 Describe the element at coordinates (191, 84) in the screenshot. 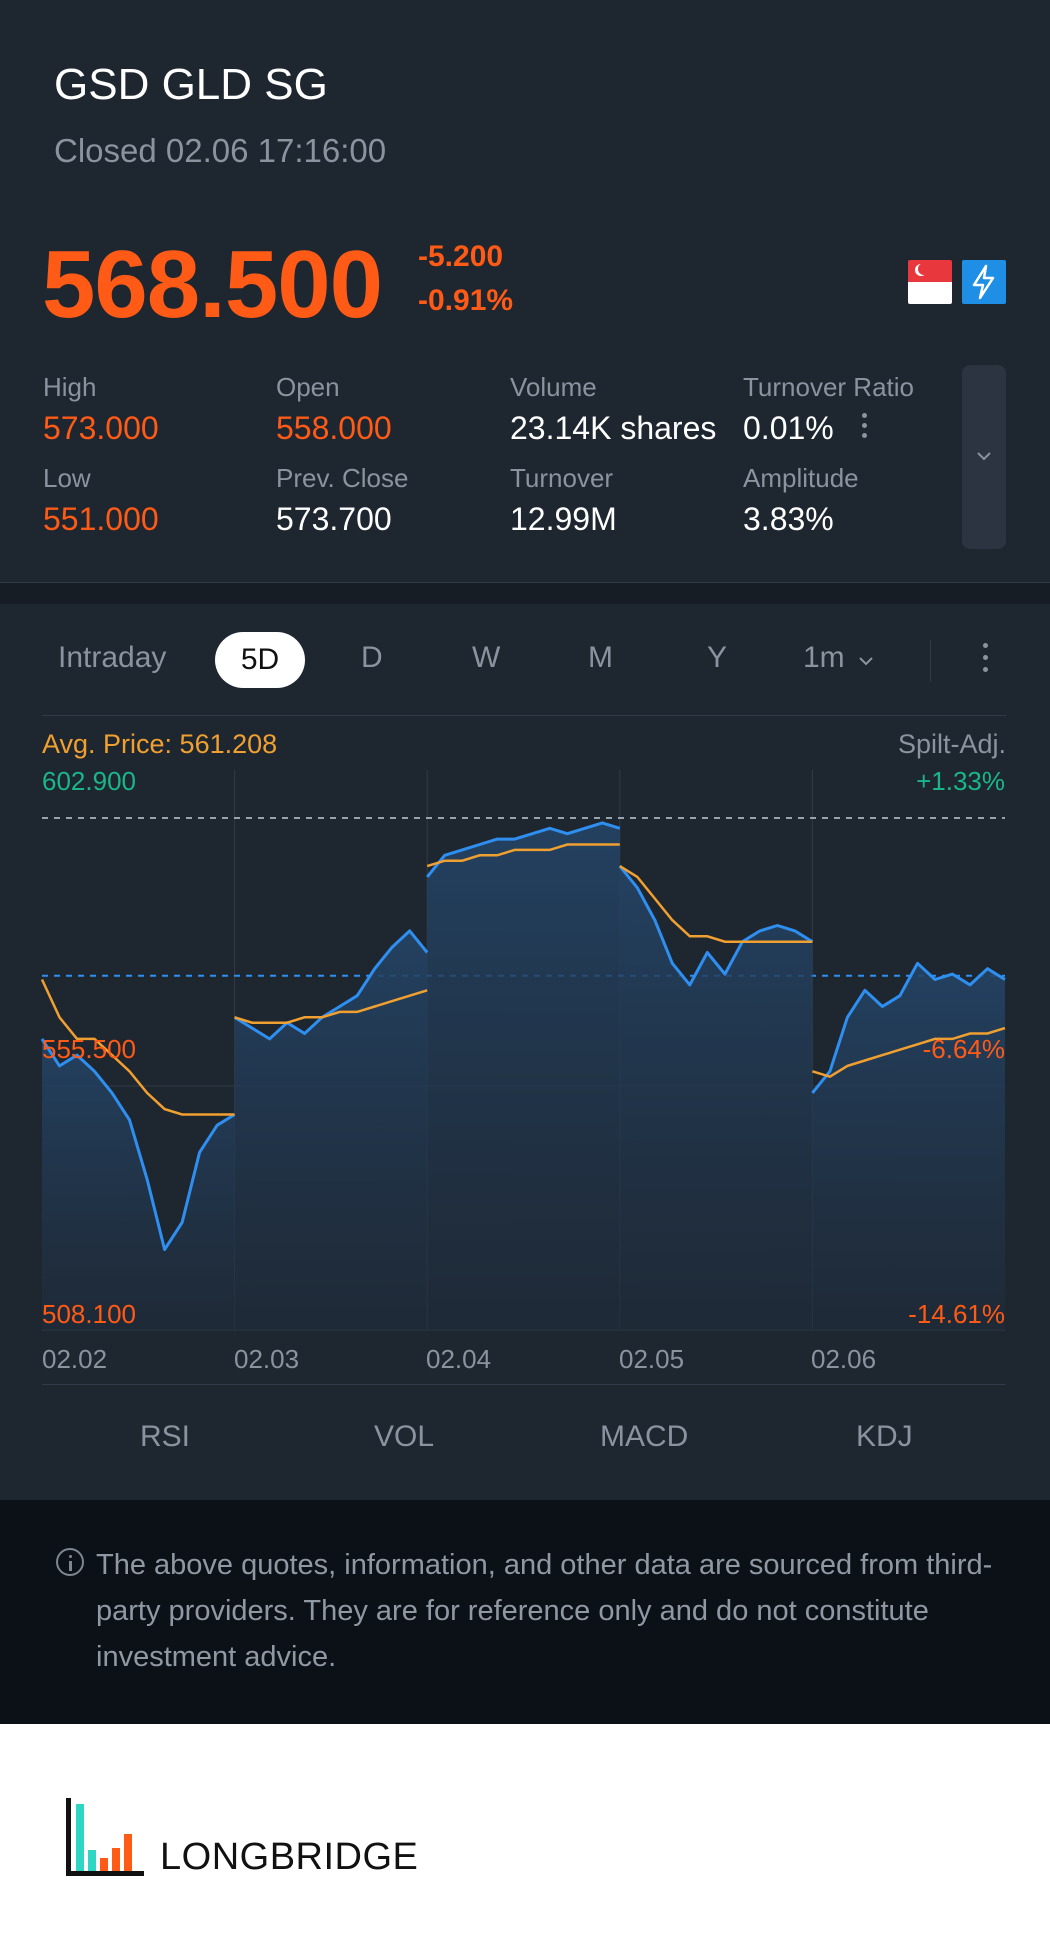

I see `stock-title: GSD GLD SG` at that location.